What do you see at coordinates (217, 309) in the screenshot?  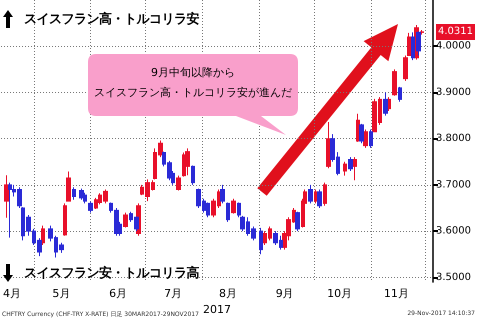 I see `x-axis-title: 2017` at bounding box center [217, 309].